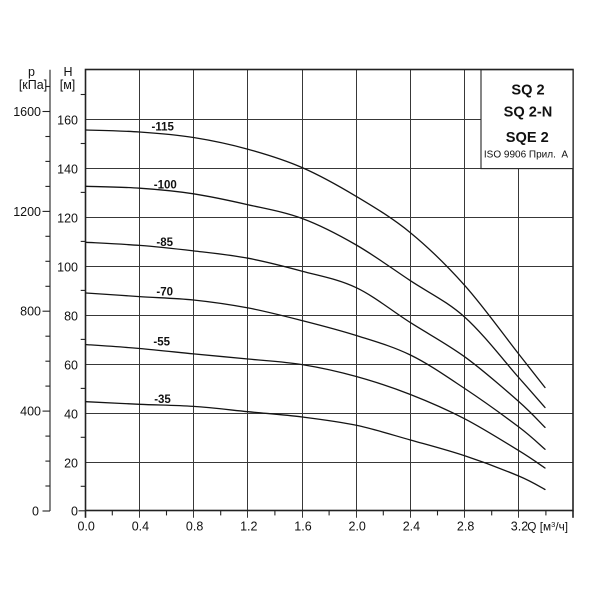 The width and height of the screenshot is (600, 600). I want to click on svg-text: 2.0, so click(357, 527).